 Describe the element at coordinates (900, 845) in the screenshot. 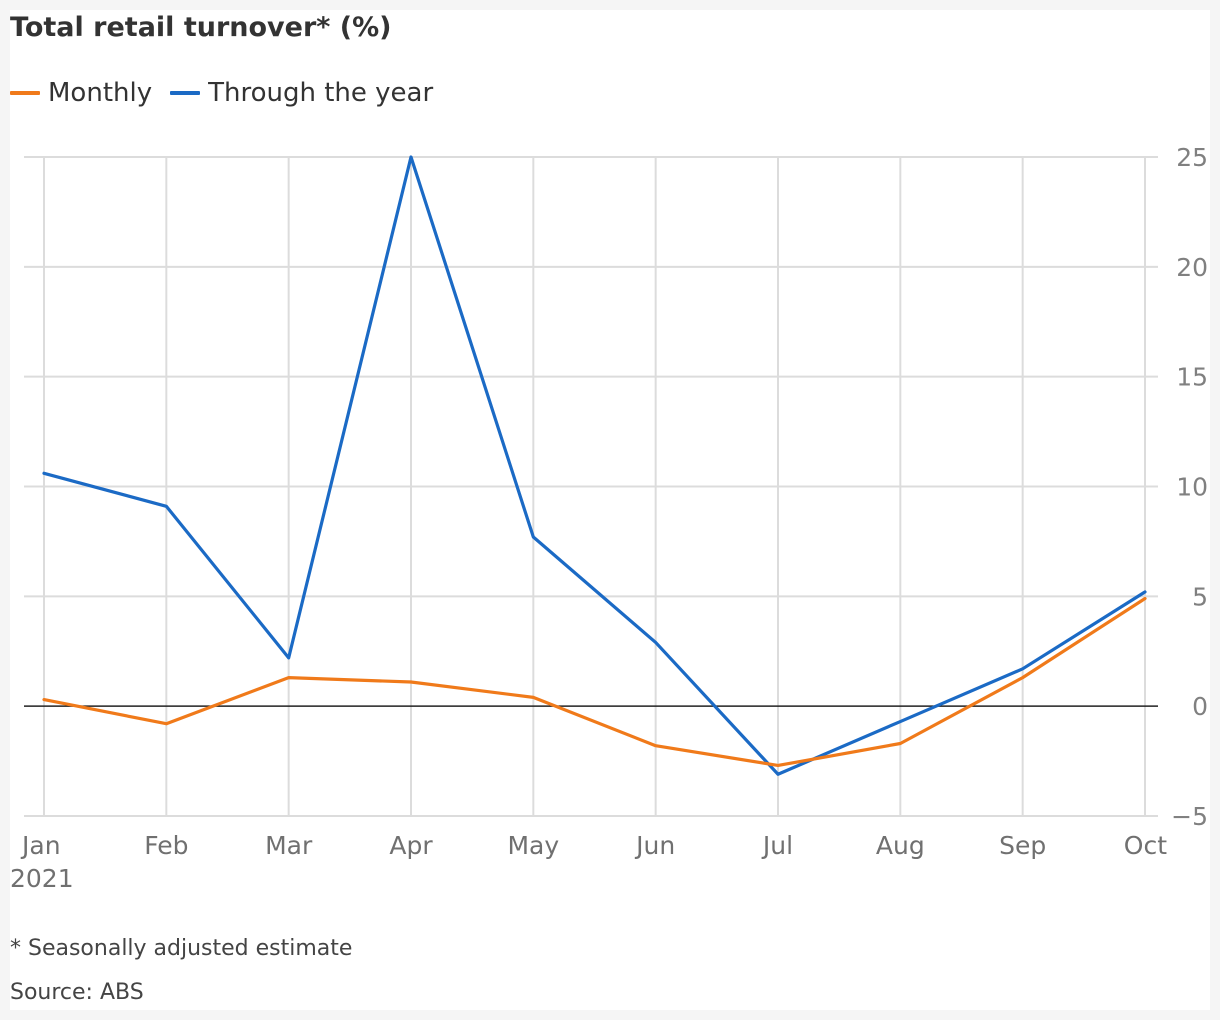

I see `x-tick-label-aug: Aug` at that location.